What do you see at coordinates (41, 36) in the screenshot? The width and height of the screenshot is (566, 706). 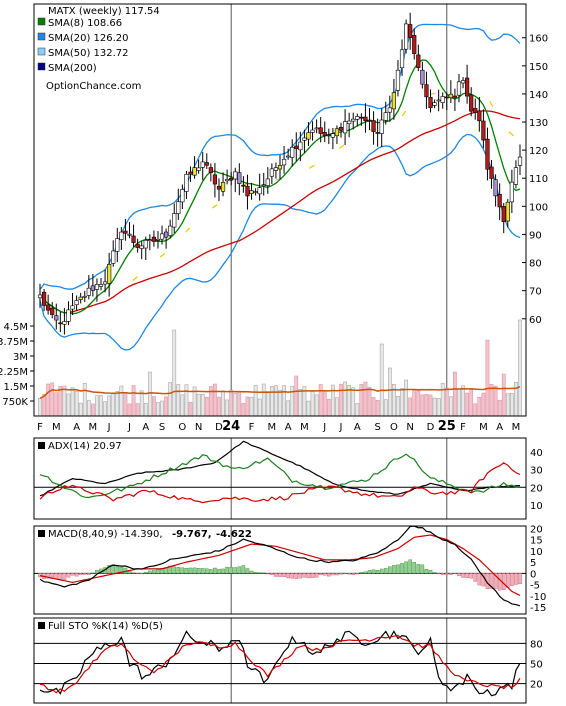 I see `legend-swatch` at bounding box center [41, 36].